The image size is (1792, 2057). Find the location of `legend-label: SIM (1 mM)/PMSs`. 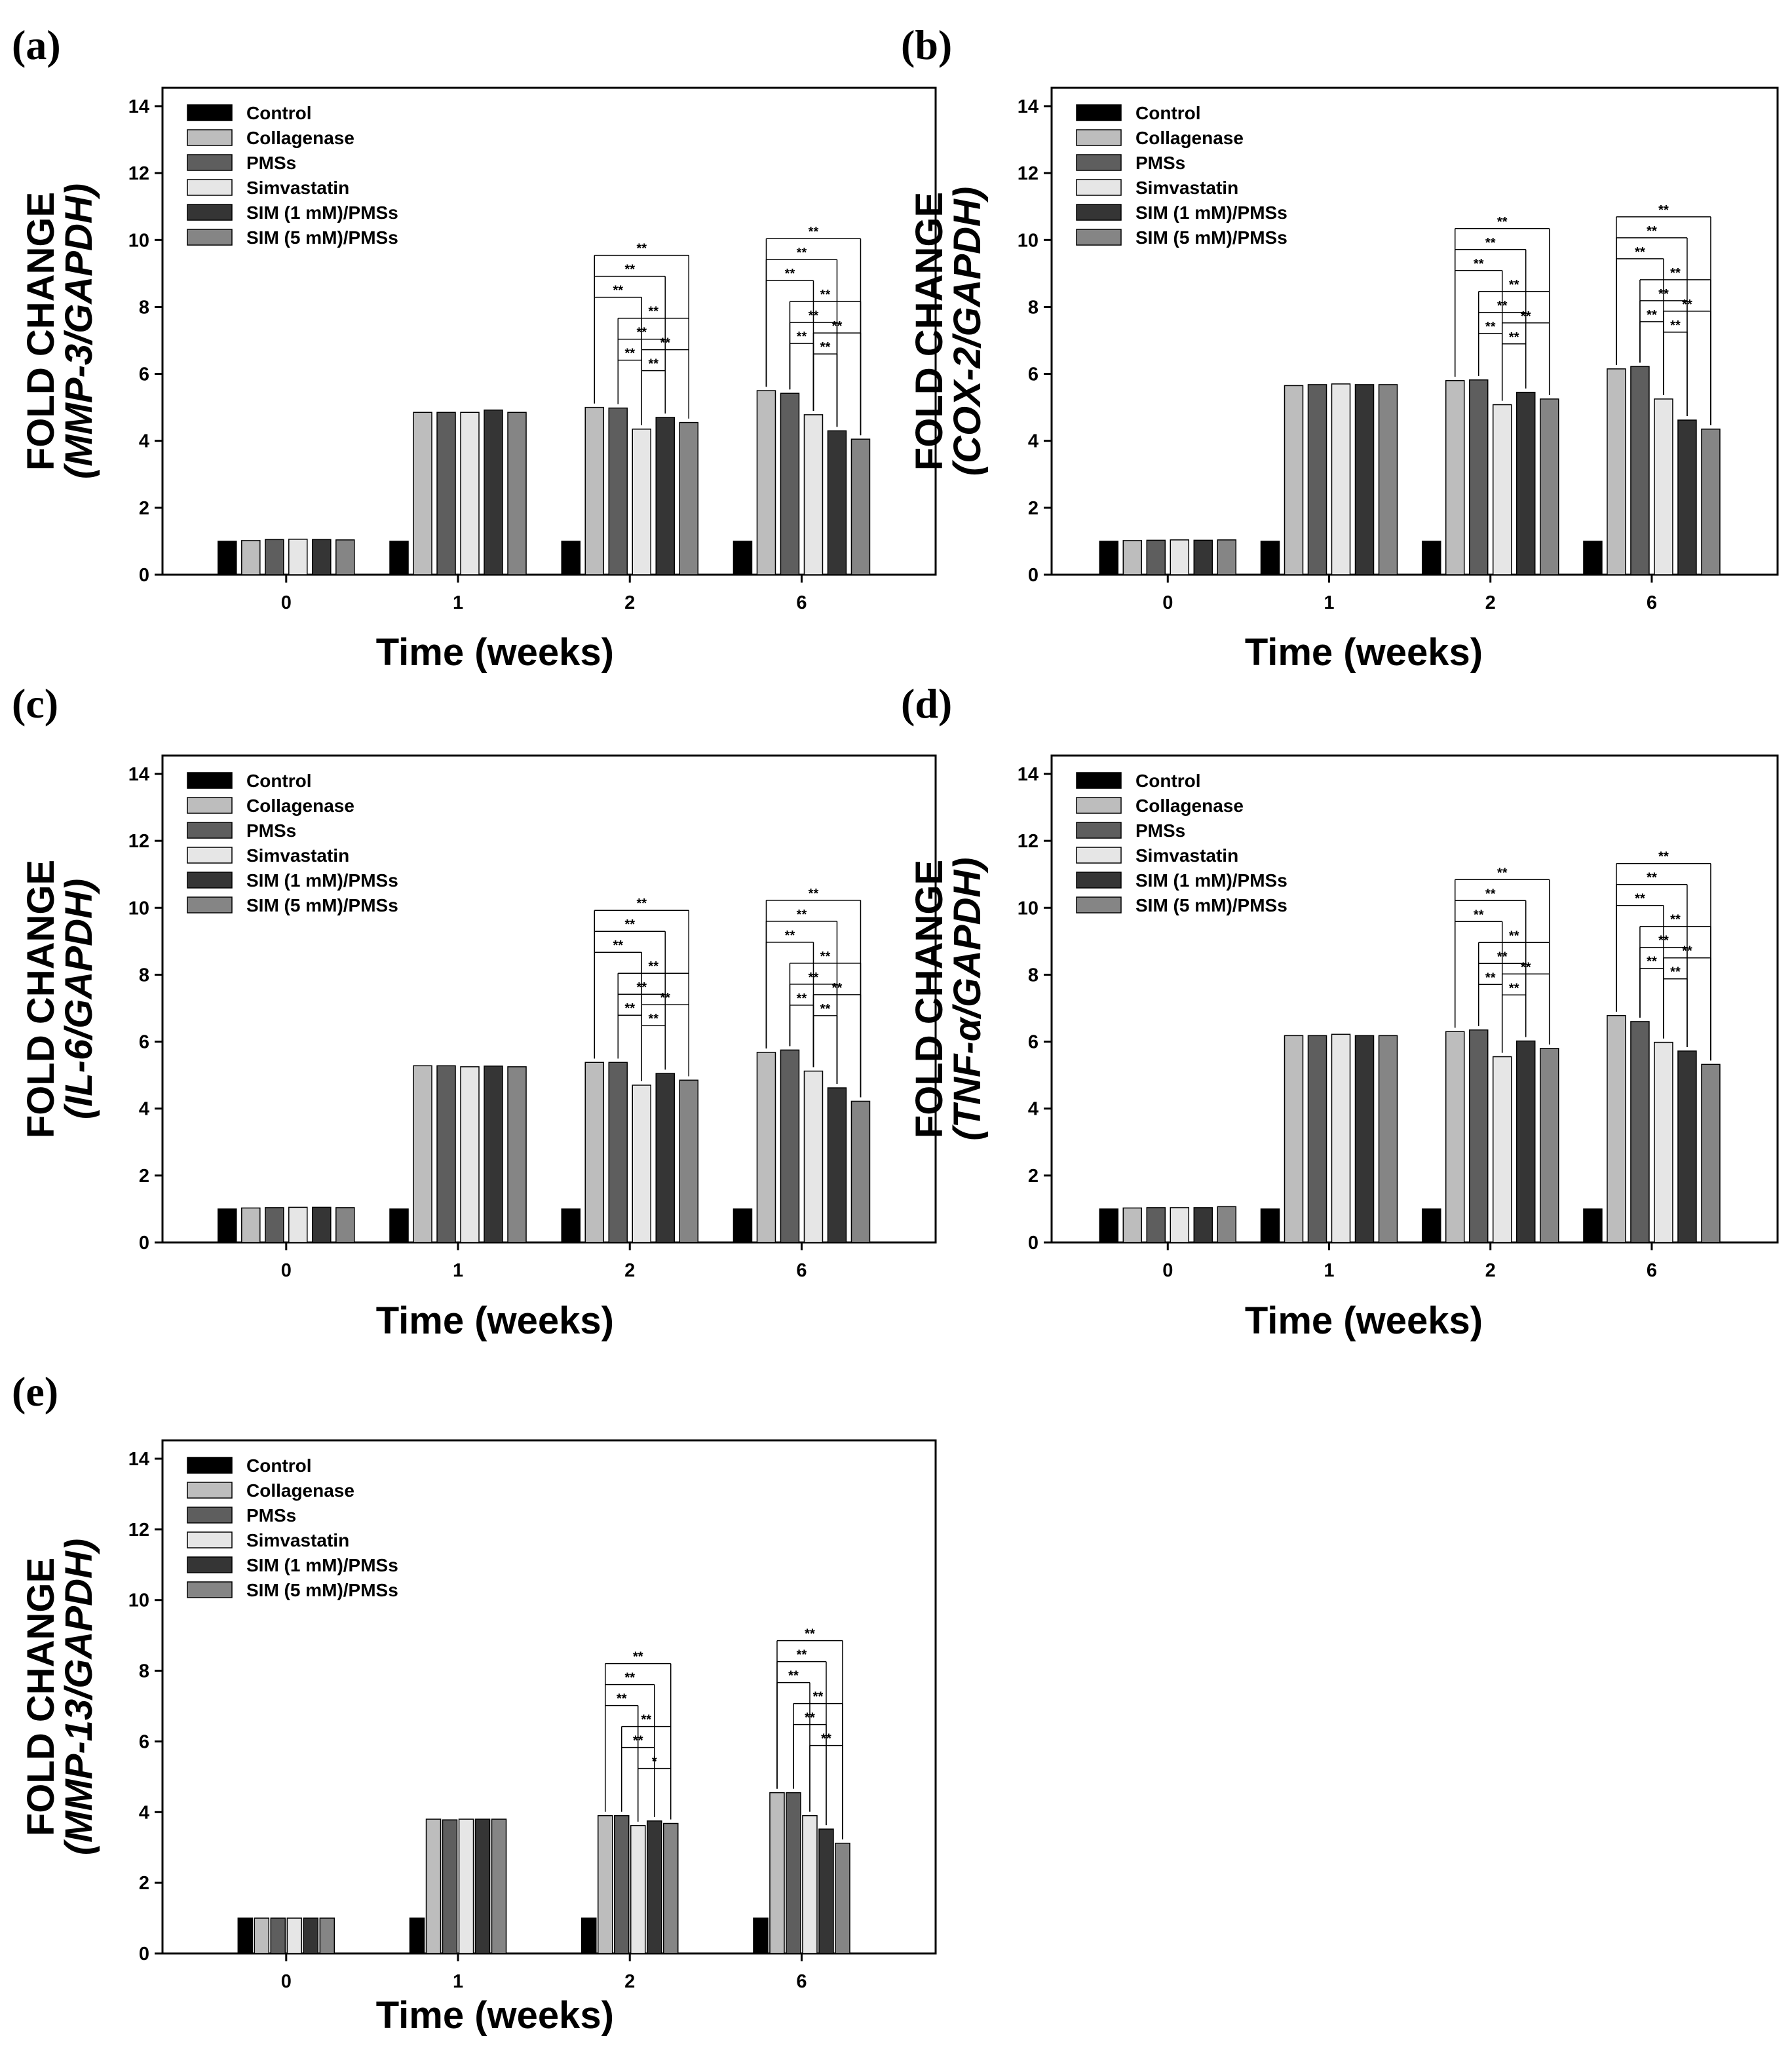

legend-label: SIM (1 mM)/PMSs is located at coordinates (1211, 880).